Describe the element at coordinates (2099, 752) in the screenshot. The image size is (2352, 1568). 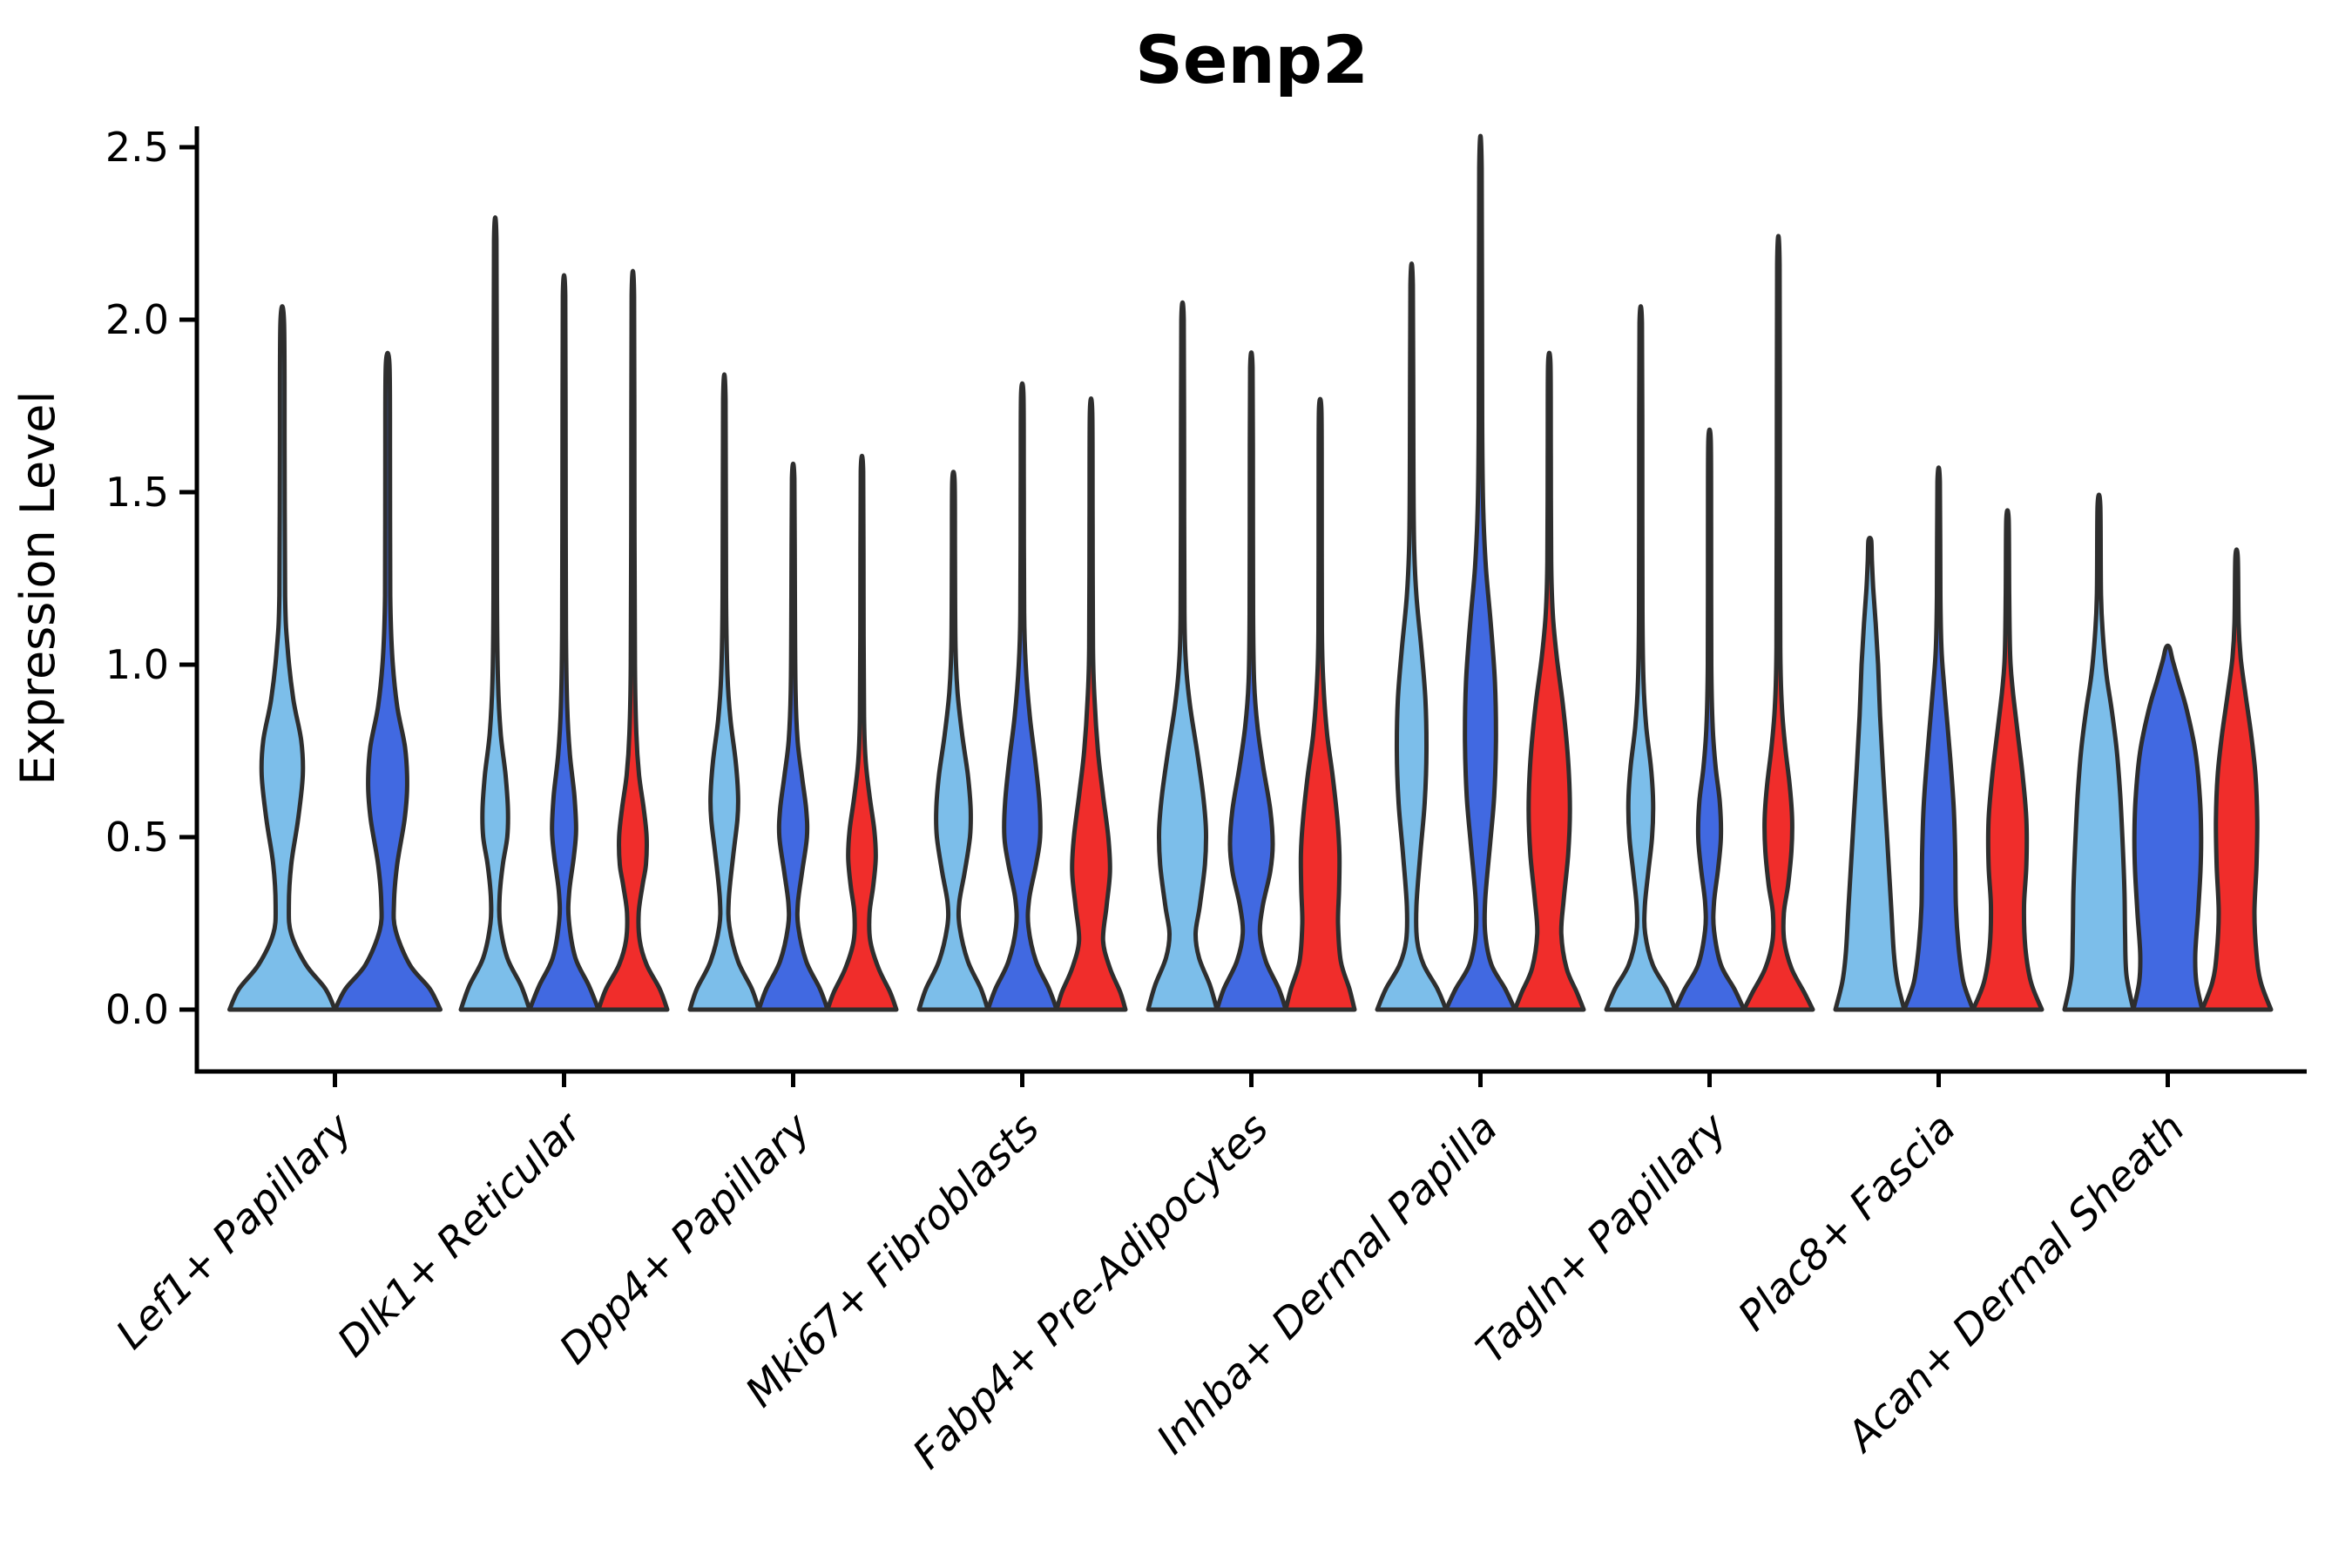
I see `violin-acan-dermal-sheath-s1` at that location.